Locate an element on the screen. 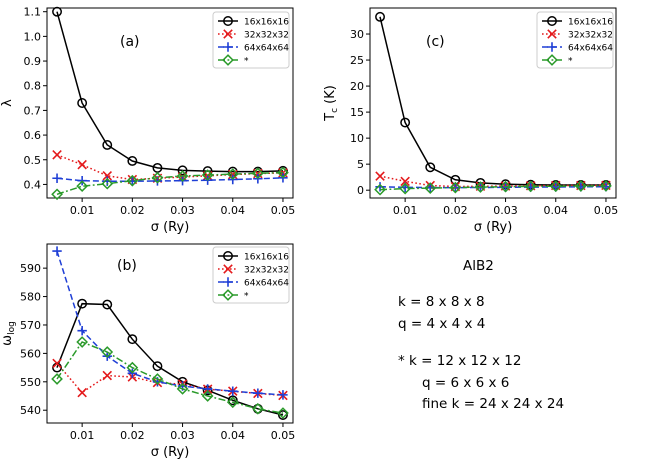 This screenshot has width=660, height=462. legend-label: 16x16x16 is located at coordinates (590, 23).